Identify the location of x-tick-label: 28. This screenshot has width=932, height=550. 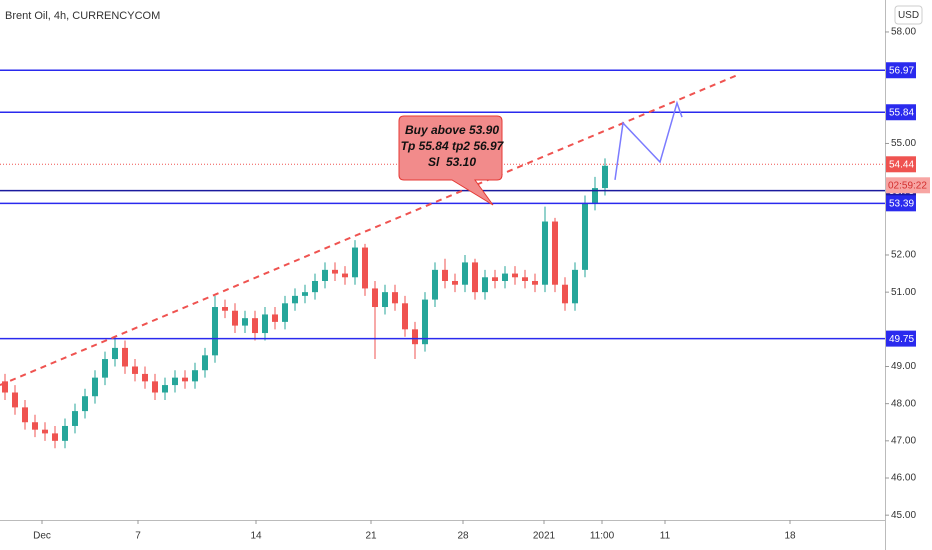
(463, 536).